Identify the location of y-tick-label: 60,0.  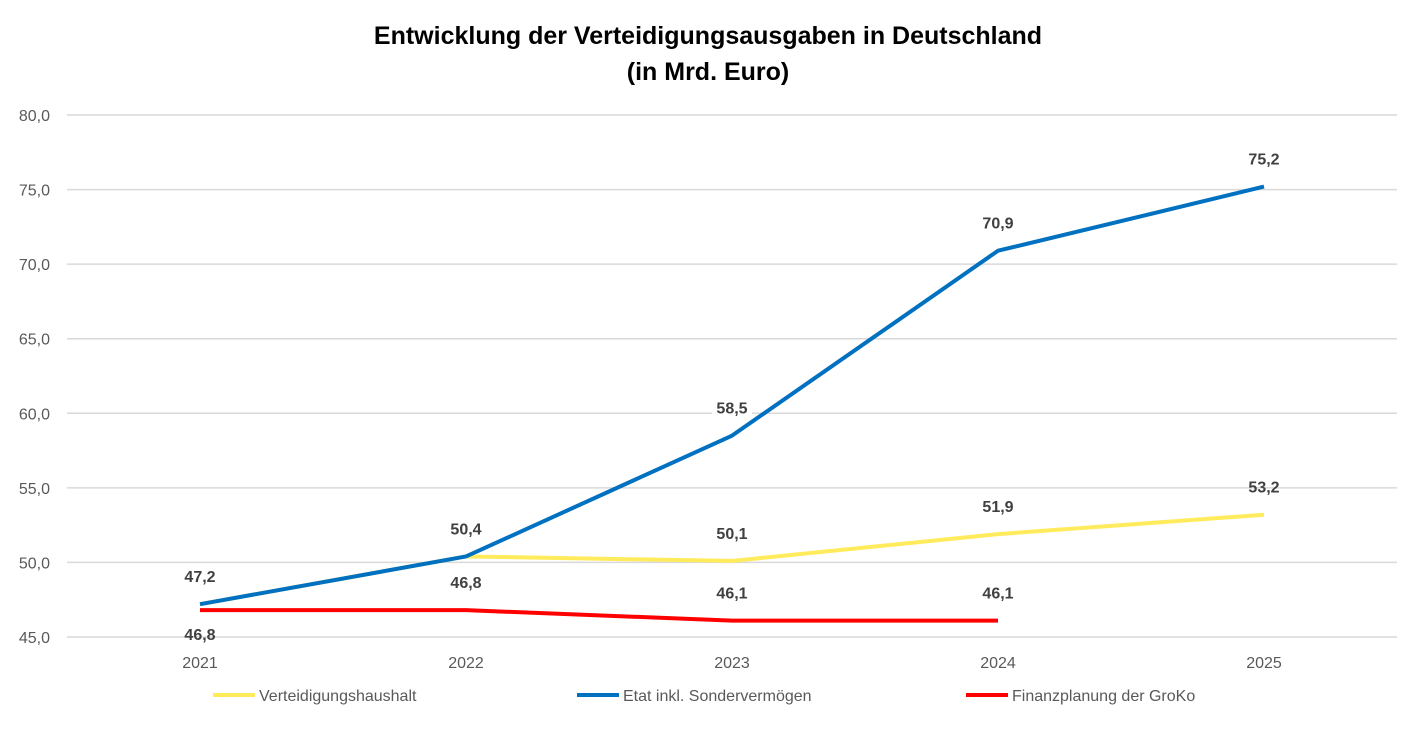
(34, 414).